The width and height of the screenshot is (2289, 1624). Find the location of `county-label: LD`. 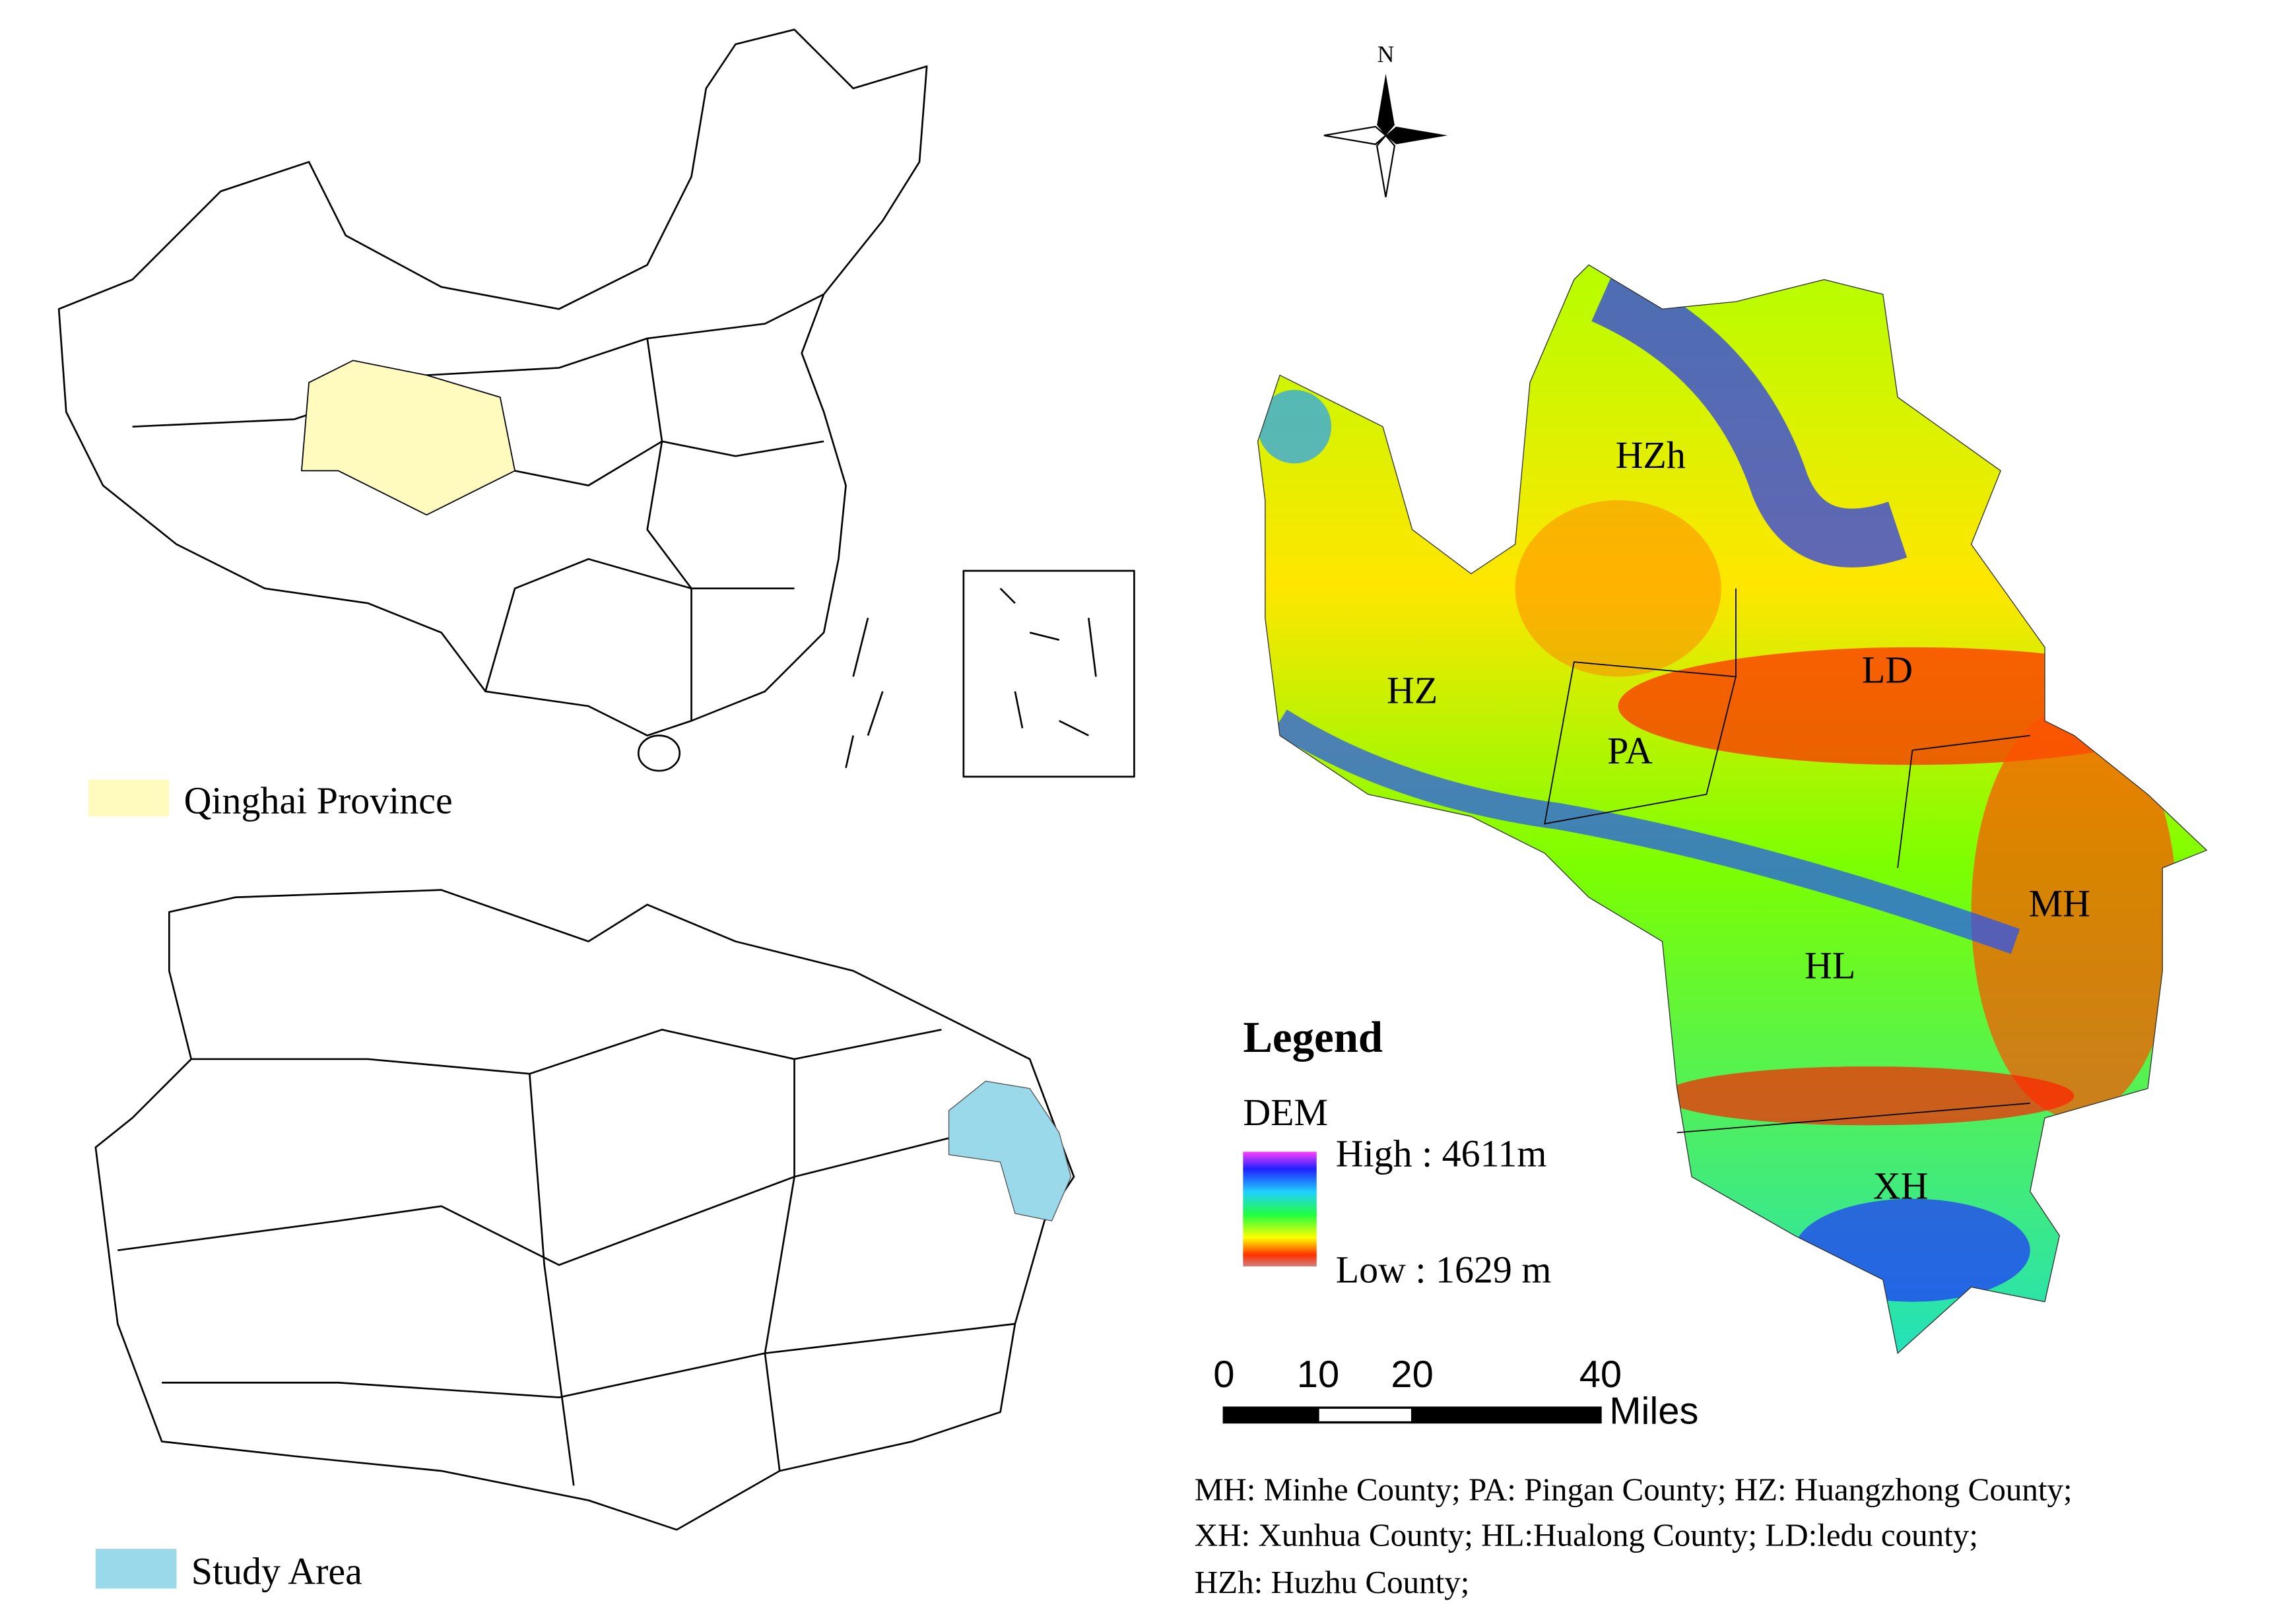

county-label: LD is located at coordinates (1887, 670).